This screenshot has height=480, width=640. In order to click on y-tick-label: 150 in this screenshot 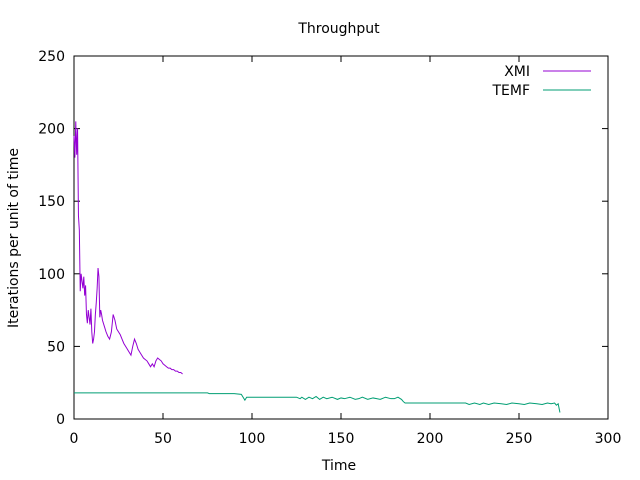, I will do `click(51, 202)`.